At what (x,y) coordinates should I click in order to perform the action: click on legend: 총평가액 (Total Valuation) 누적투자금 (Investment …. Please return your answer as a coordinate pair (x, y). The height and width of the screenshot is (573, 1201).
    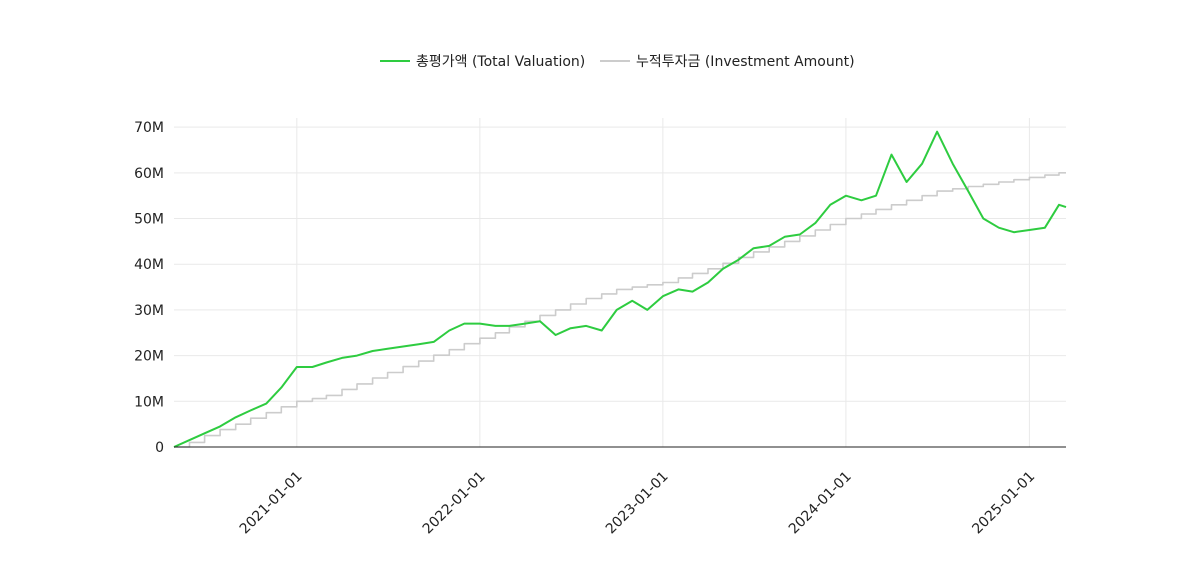
    Looking at the image, I should click on (617, 62).